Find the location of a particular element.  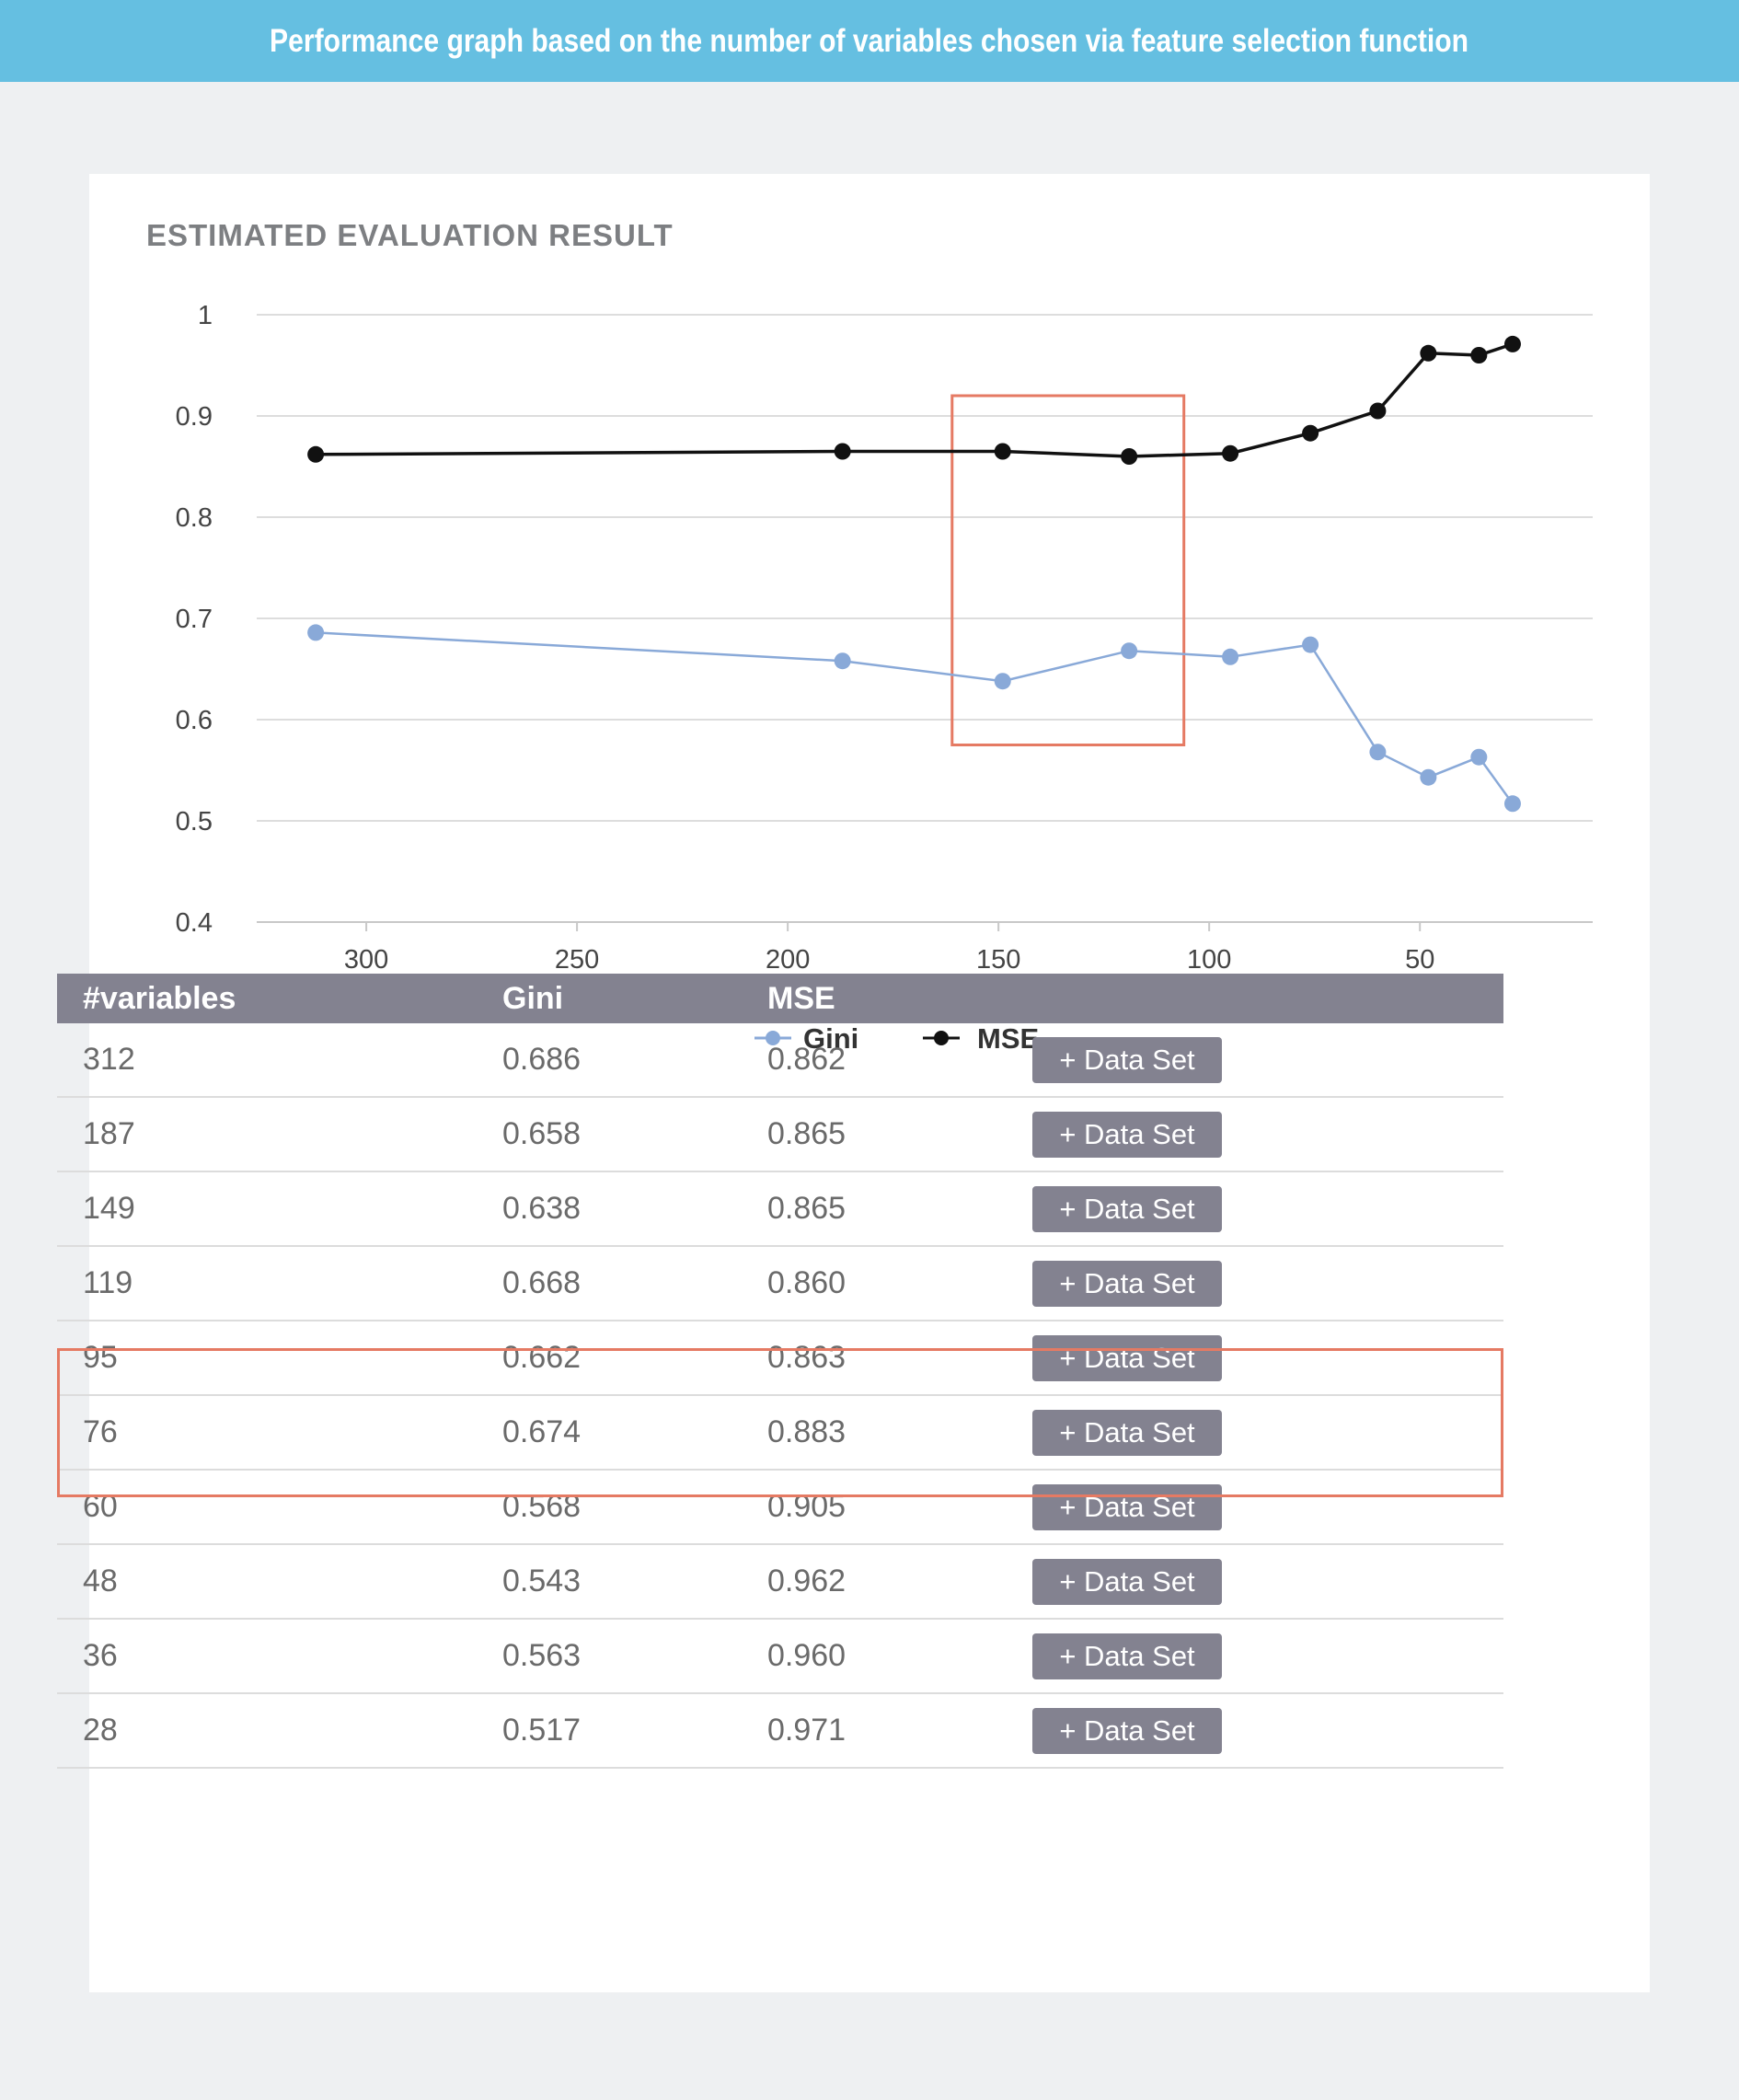

x-tick-label: 300 is located at coordinates (366, 960).